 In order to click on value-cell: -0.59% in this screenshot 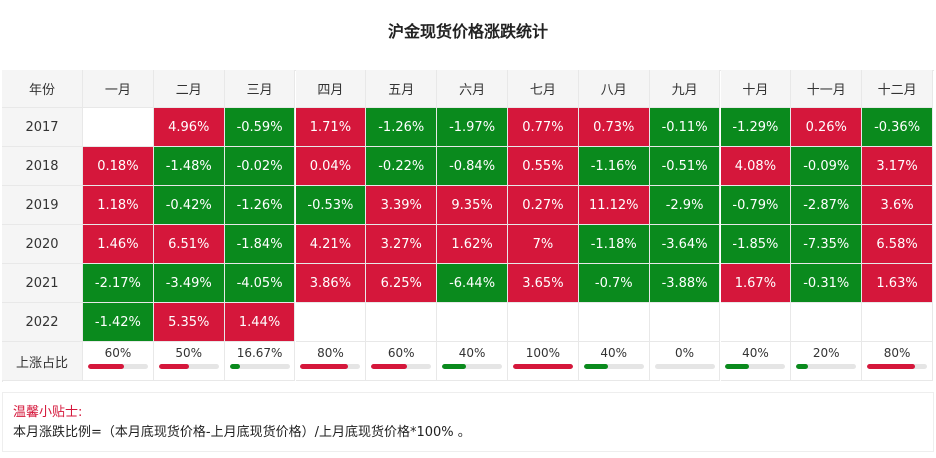, I will do `click(260, 127)`.